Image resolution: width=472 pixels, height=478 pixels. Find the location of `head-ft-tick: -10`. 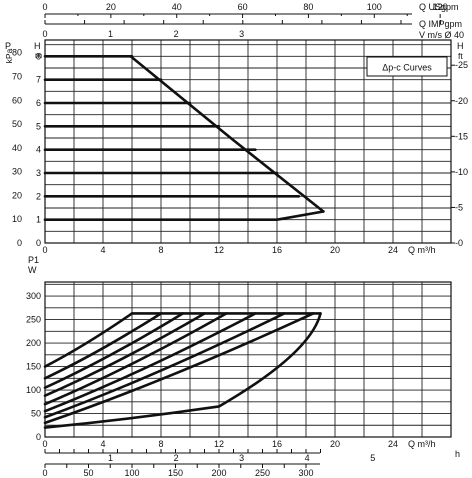

head-ft-tick: -10 is located at coordinates (461, 172).